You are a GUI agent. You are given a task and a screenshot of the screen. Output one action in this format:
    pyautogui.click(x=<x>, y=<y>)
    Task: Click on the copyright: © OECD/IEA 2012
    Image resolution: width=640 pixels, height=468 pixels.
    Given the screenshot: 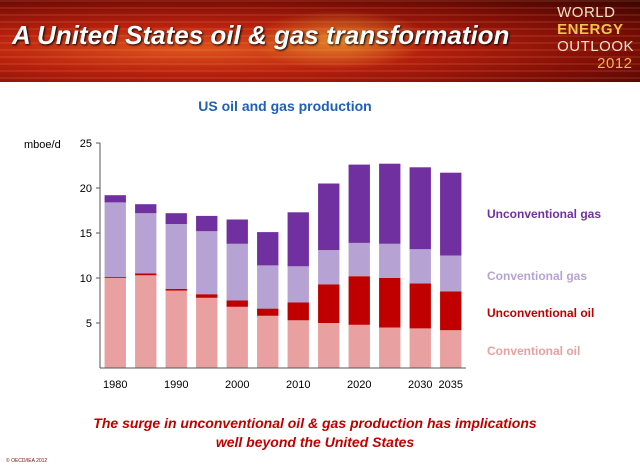 What is the action you would take?
    pyautogui.click(x=27, y=461)
    